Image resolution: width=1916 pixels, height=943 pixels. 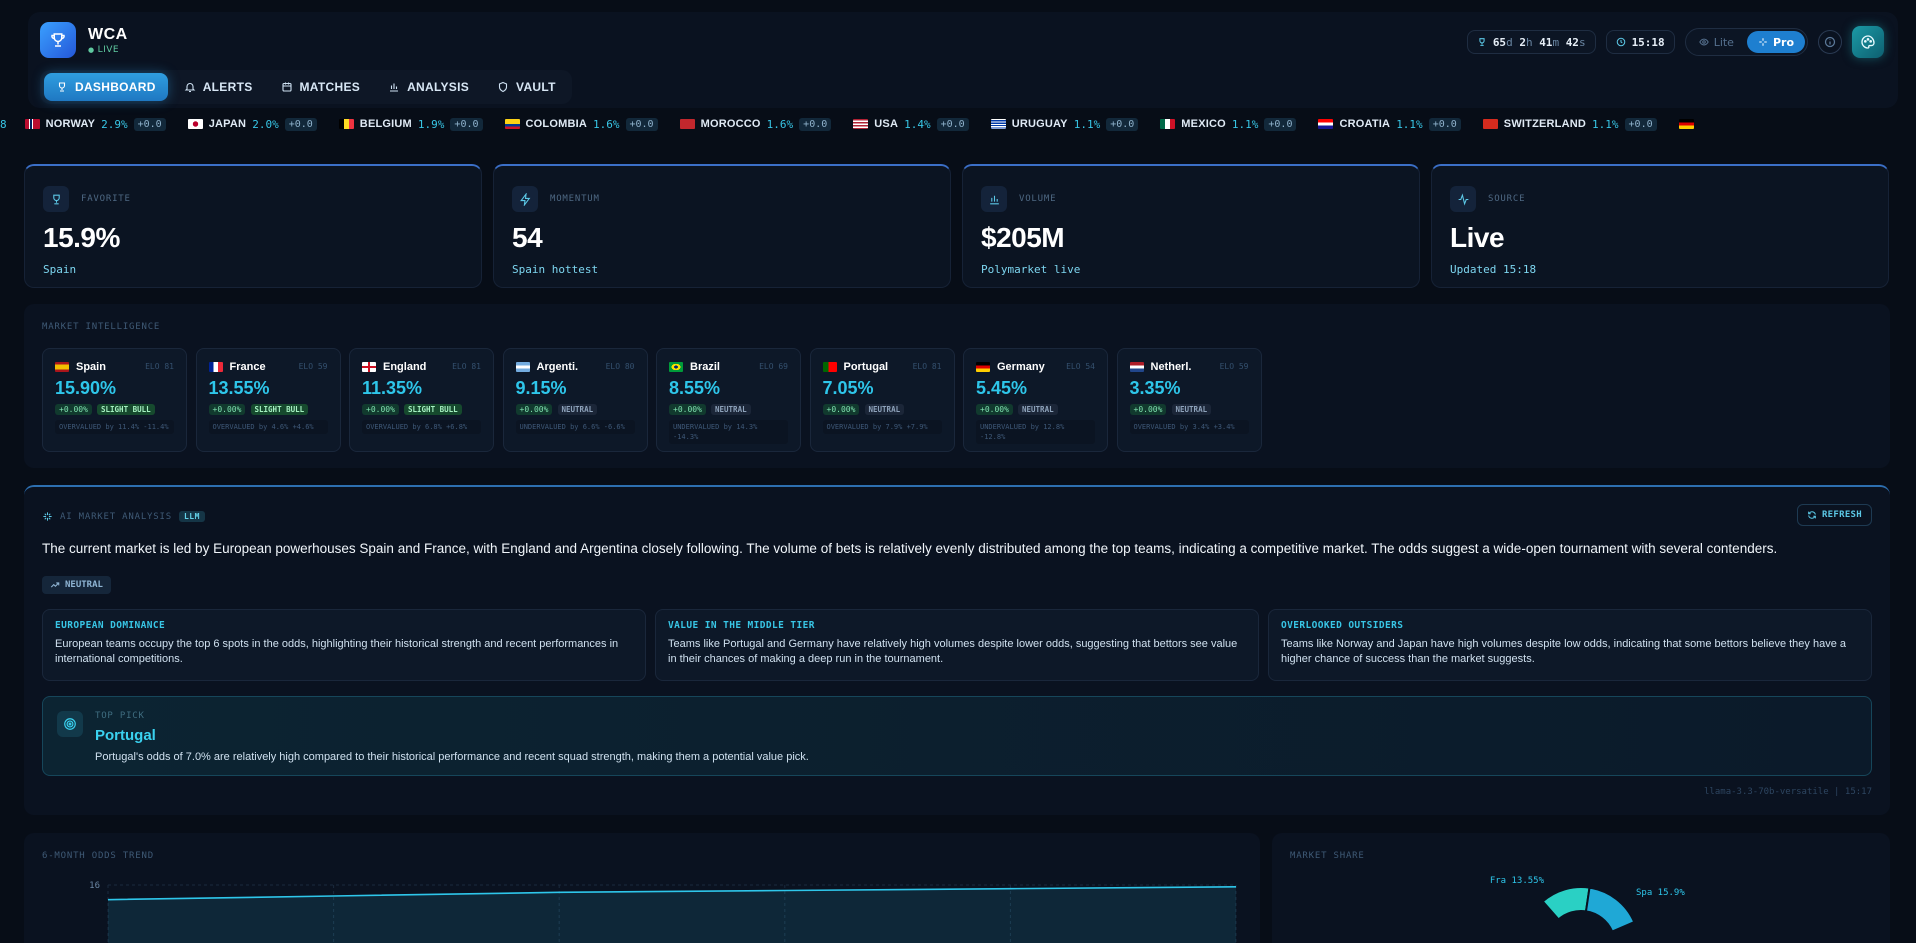 What do you see at coordinates (55, 585) in the screenshot?
I see `trend-icon` at bounding box center [55, 585].